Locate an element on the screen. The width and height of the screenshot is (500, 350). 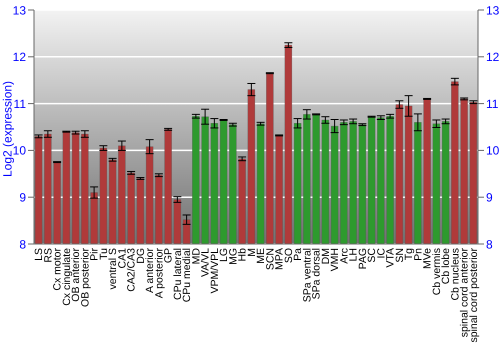
x-tick-label: GP is located at coordinates (168, 256).